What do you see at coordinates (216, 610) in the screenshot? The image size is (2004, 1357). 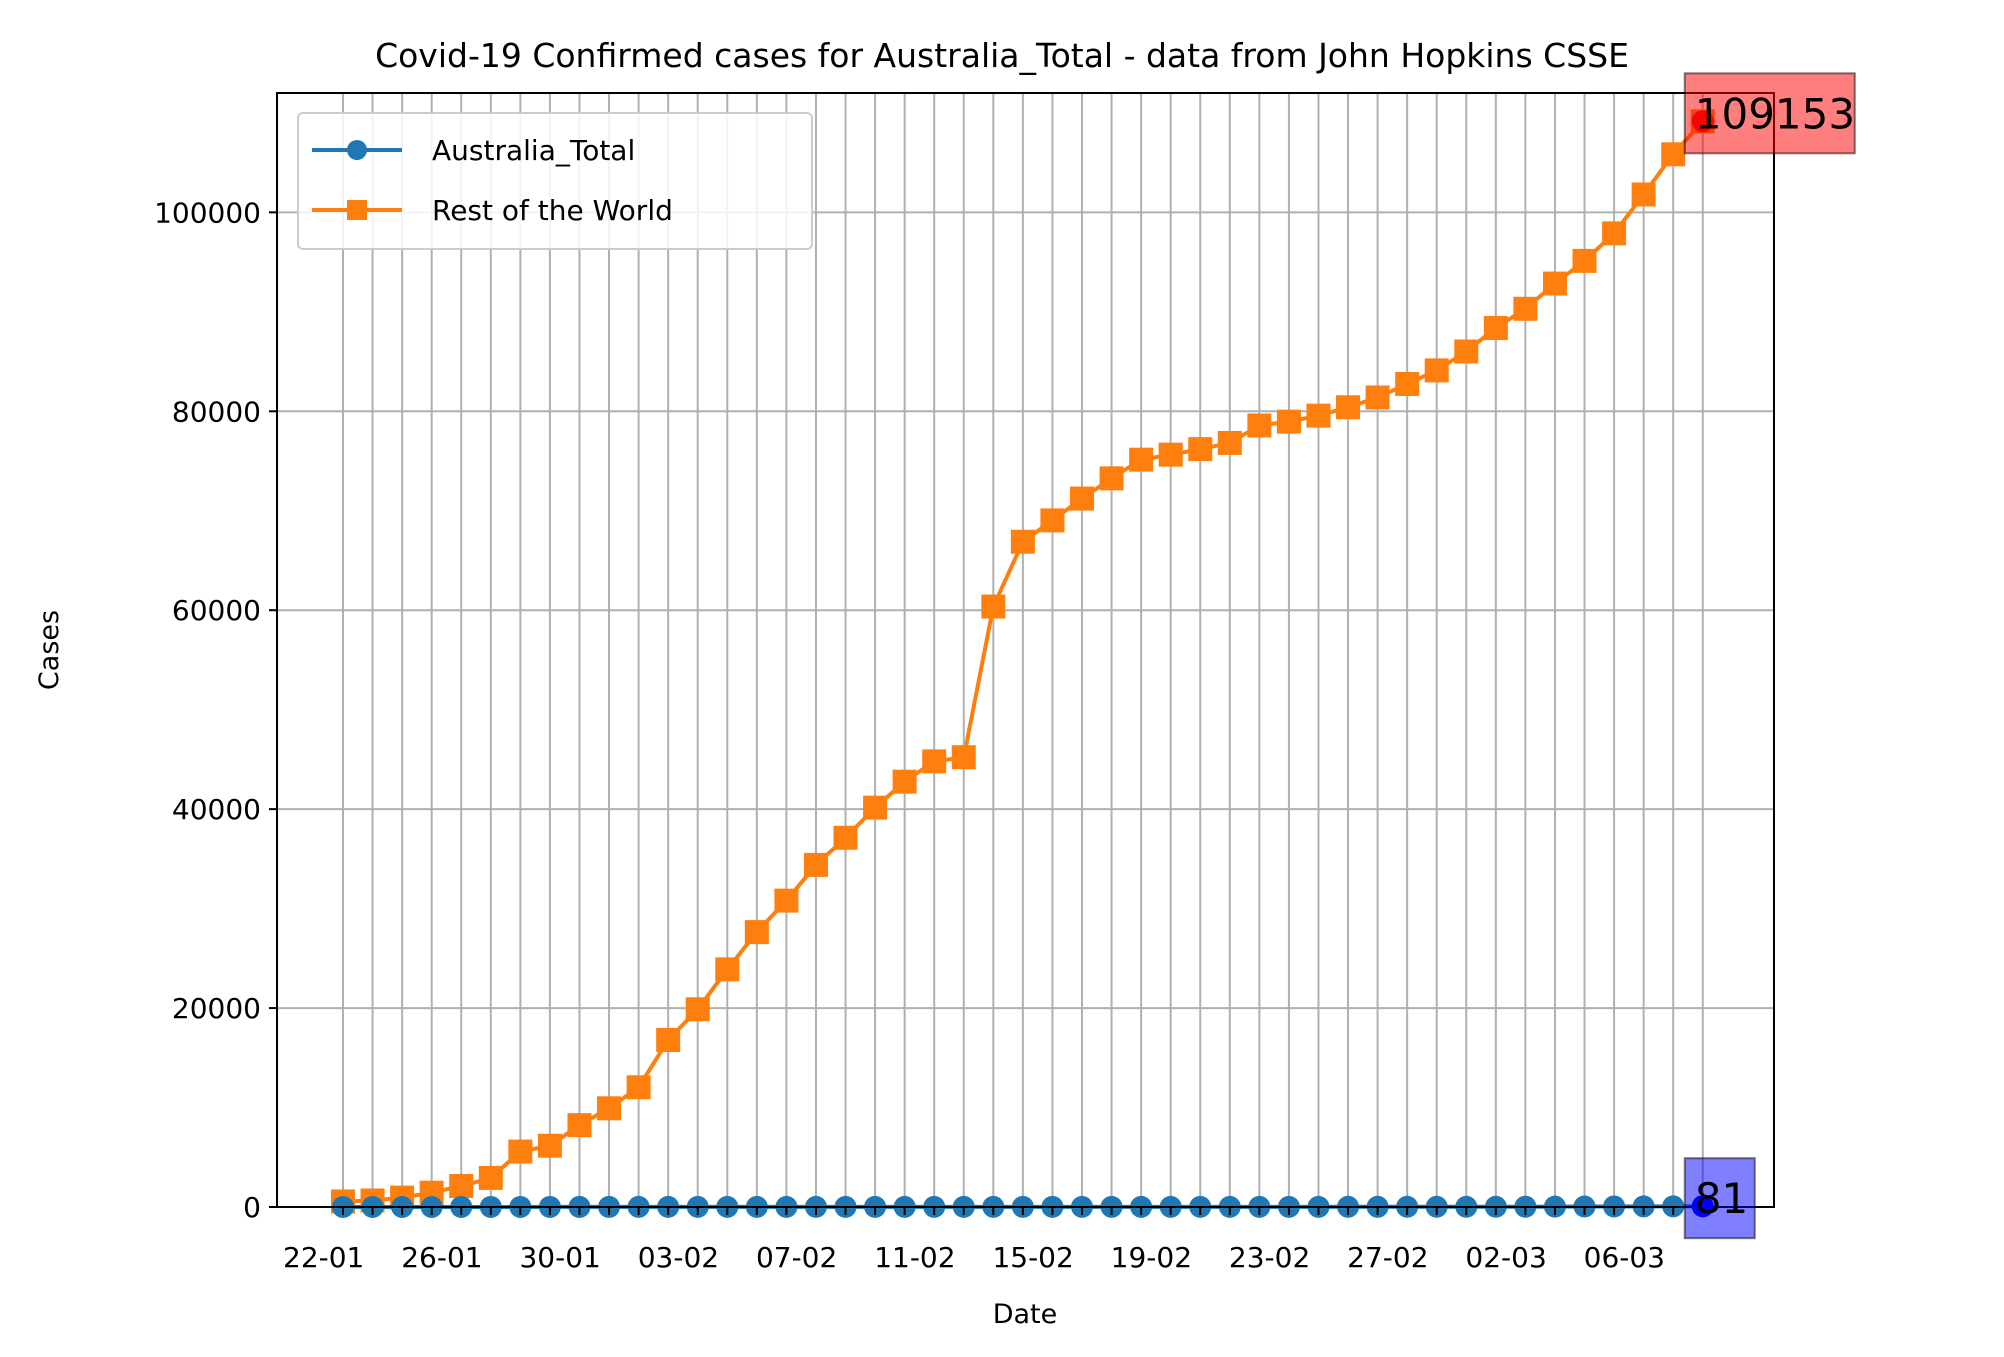 I see `y-tick-label: 60000` at bounding box center [216, 610].